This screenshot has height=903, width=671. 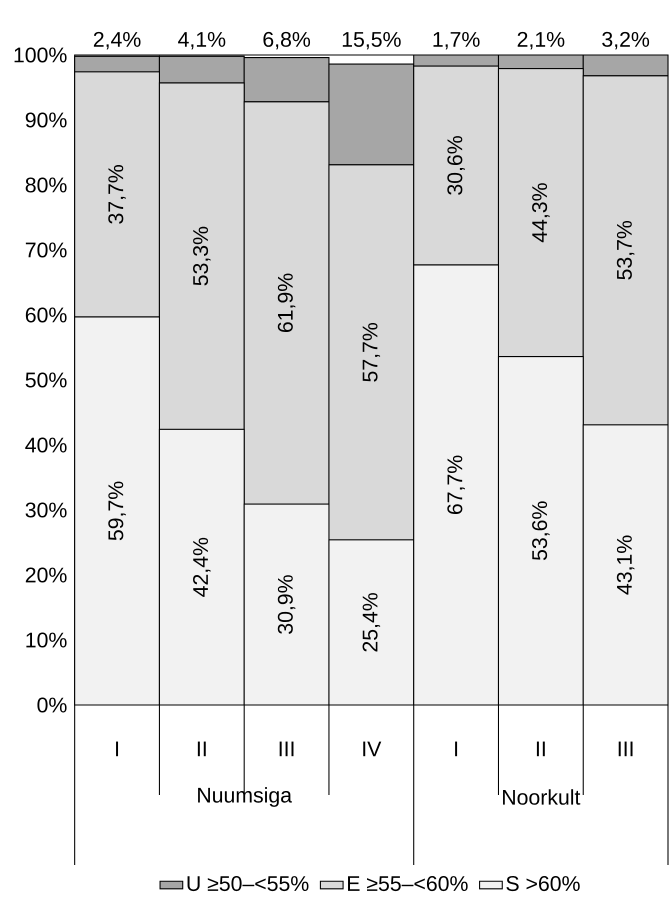 What do you see at coordinates (408, 884) in the screenshot?
I see `legend-label: E ≥55–<60%` at bounding box center [408, 884].